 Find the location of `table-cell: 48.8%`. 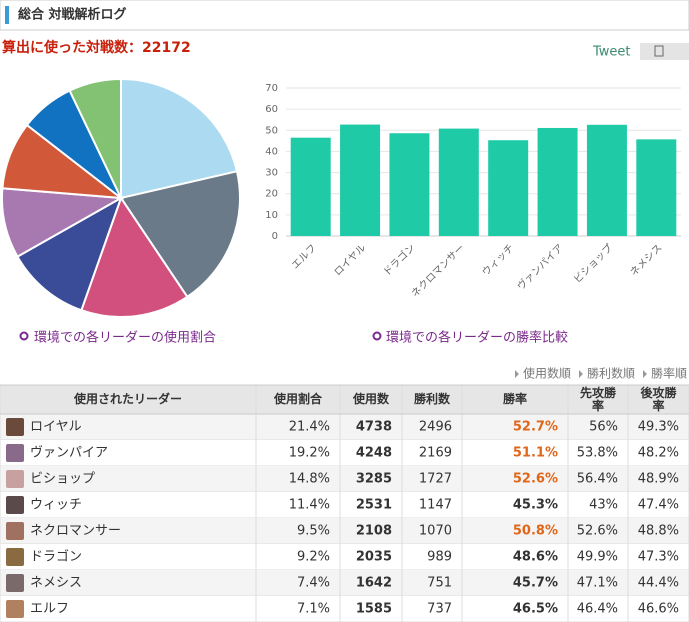

table-cell: 48.8% is located at coordinates (658, 531).